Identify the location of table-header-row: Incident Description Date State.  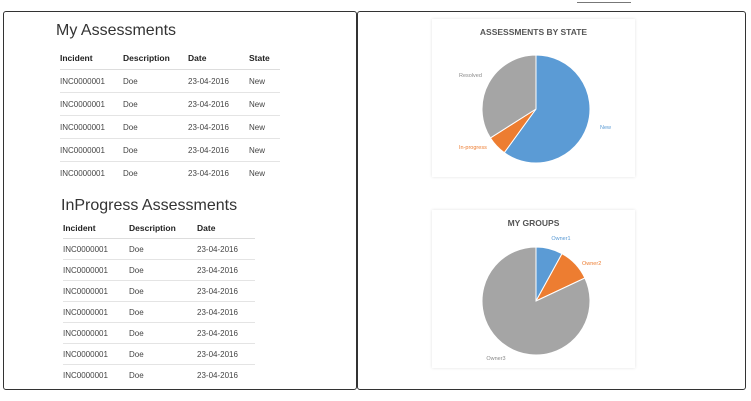
(170, 58).